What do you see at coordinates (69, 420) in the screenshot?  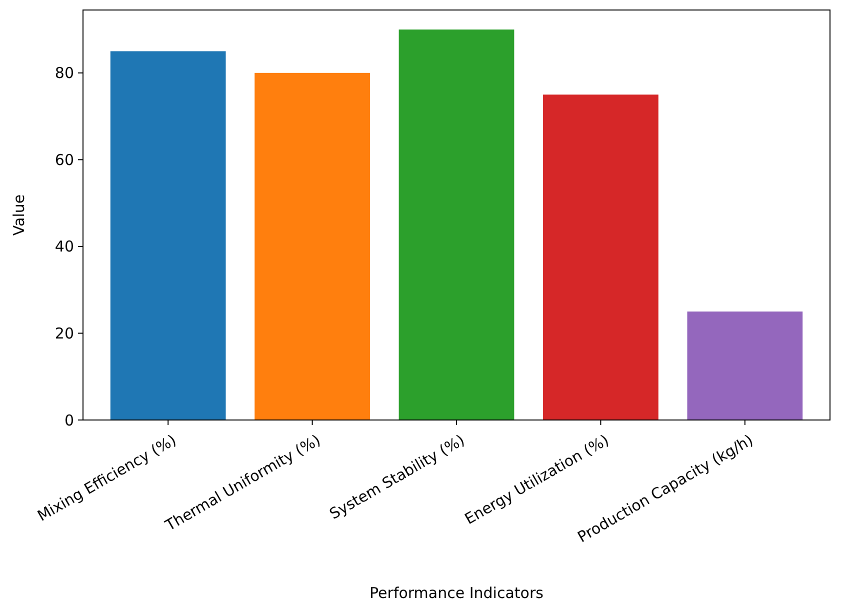 I see `y-tick-label: 0` at bounding box center [69, 420].